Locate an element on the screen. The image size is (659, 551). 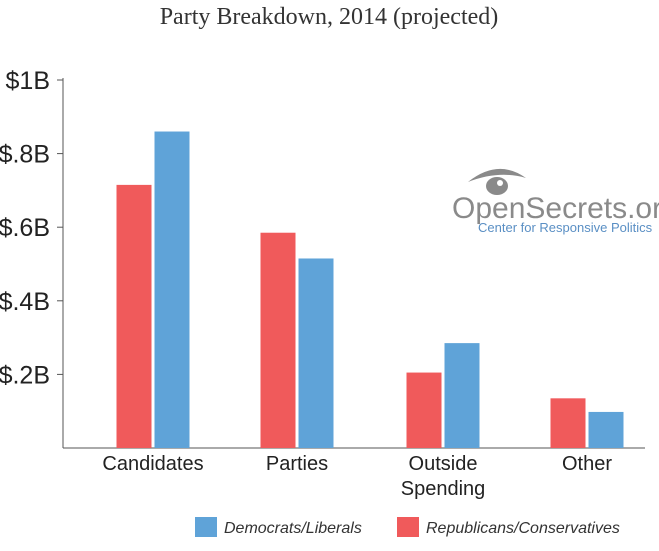
bar-outside-spending-republicans is located at coordinates (424, 410).